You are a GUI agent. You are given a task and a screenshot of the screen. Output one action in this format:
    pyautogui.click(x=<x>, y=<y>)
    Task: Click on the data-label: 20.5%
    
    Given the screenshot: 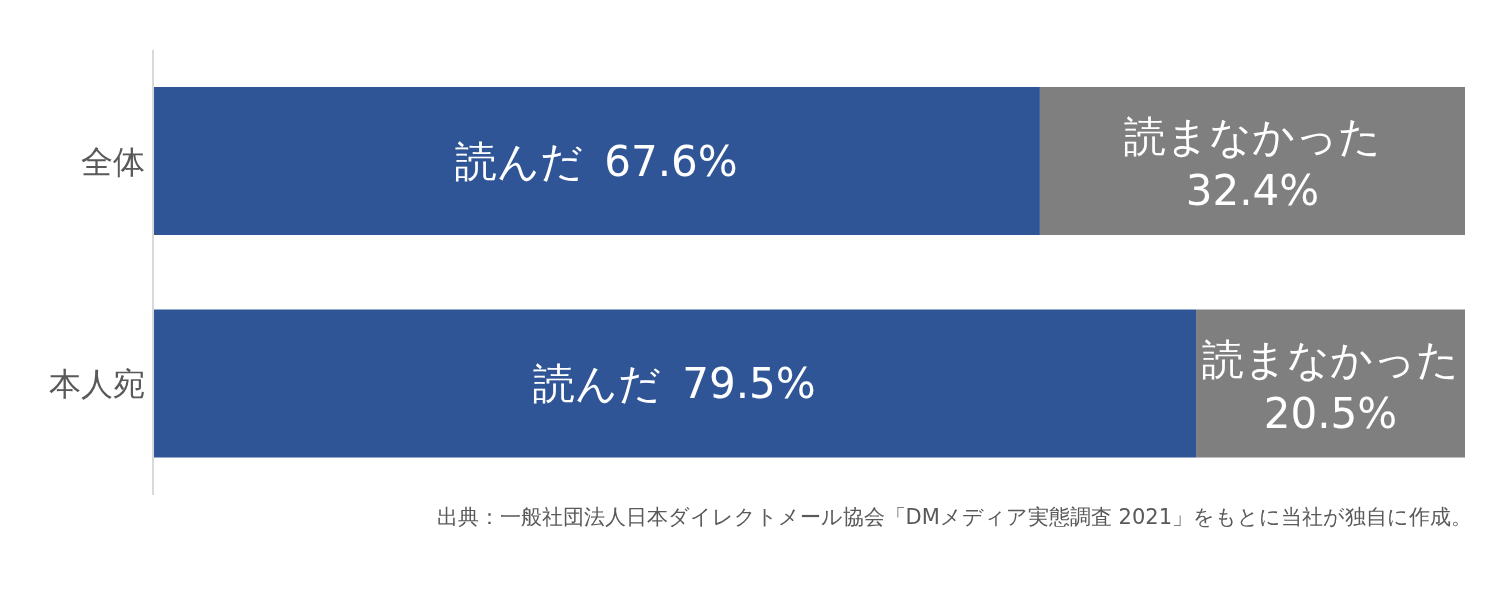 What is the action you would take?
    pyautogui.click(x=1330, y=413)
    